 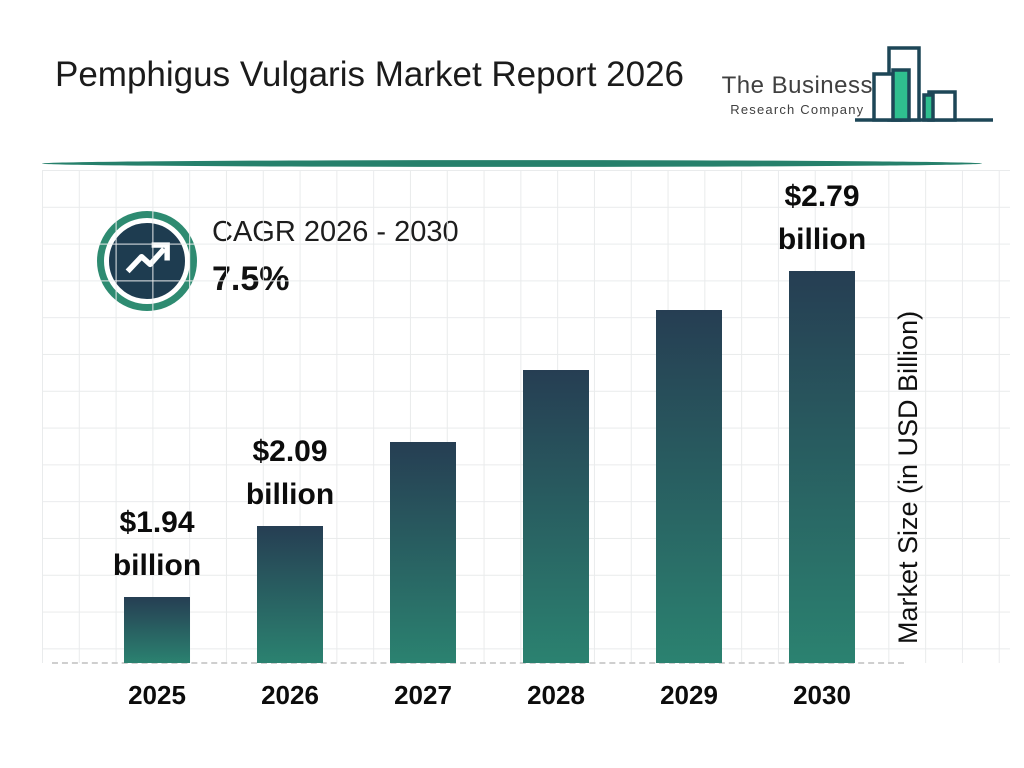 I want to click on bar-2025, so click(x=157, y=630).